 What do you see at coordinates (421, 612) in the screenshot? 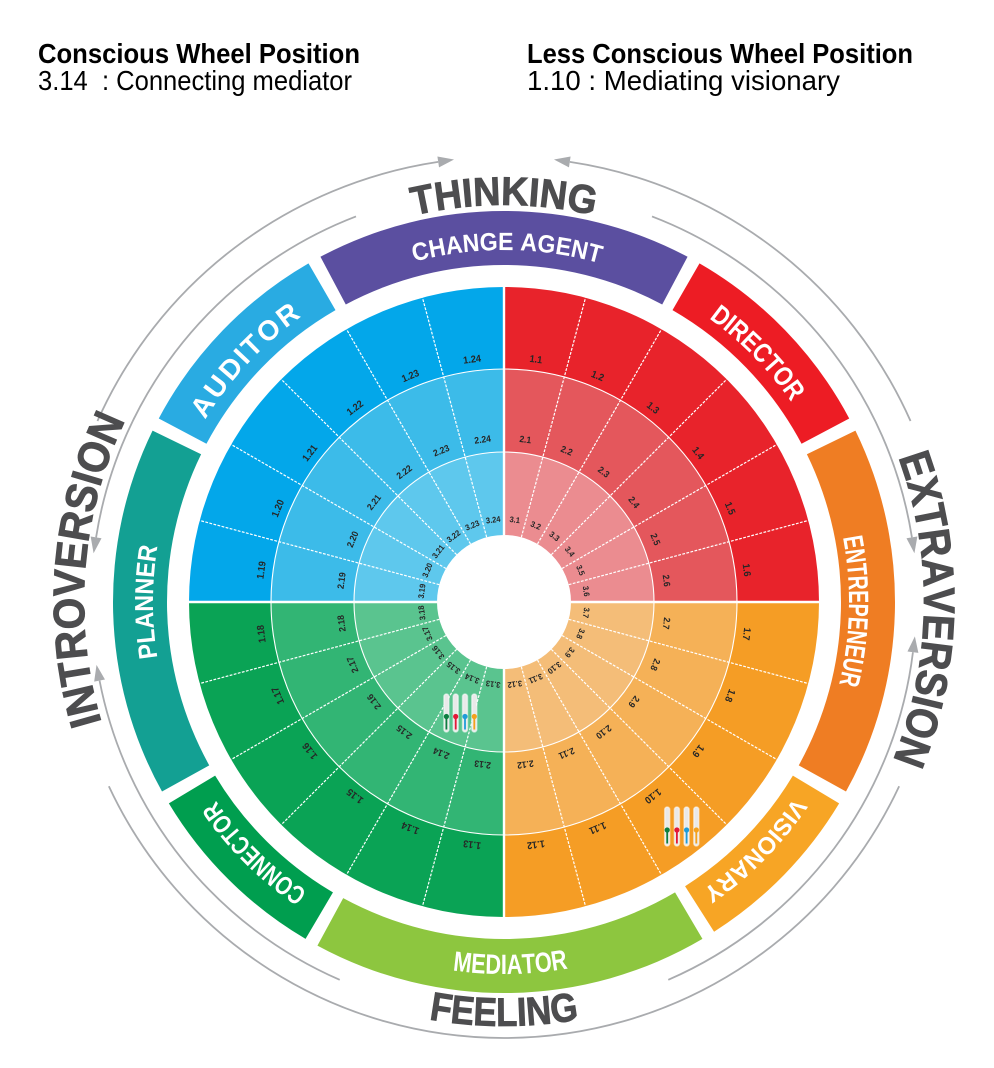
I see `svg-text: 3.18` at bounding box center [421, 612].